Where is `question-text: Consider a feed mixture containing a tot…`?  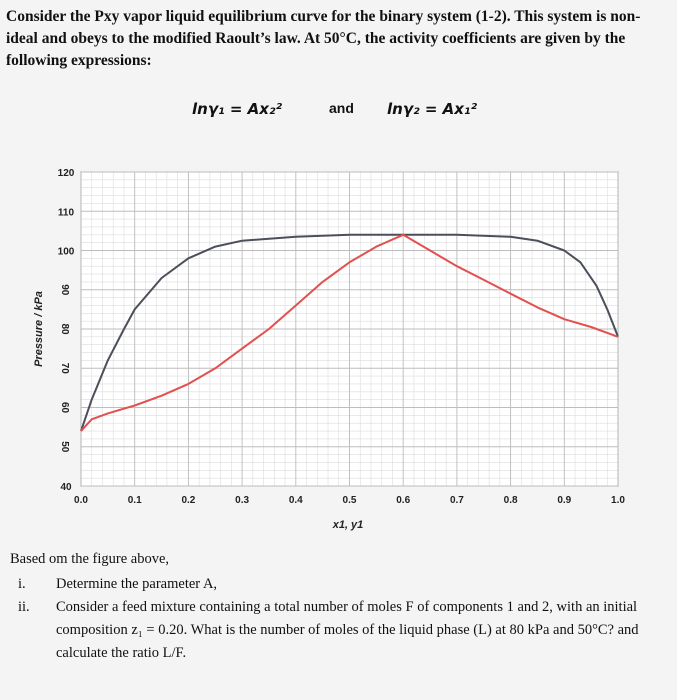 question-text: Consider a feed mixture containing a tot… is located at coordinates (347, 630).